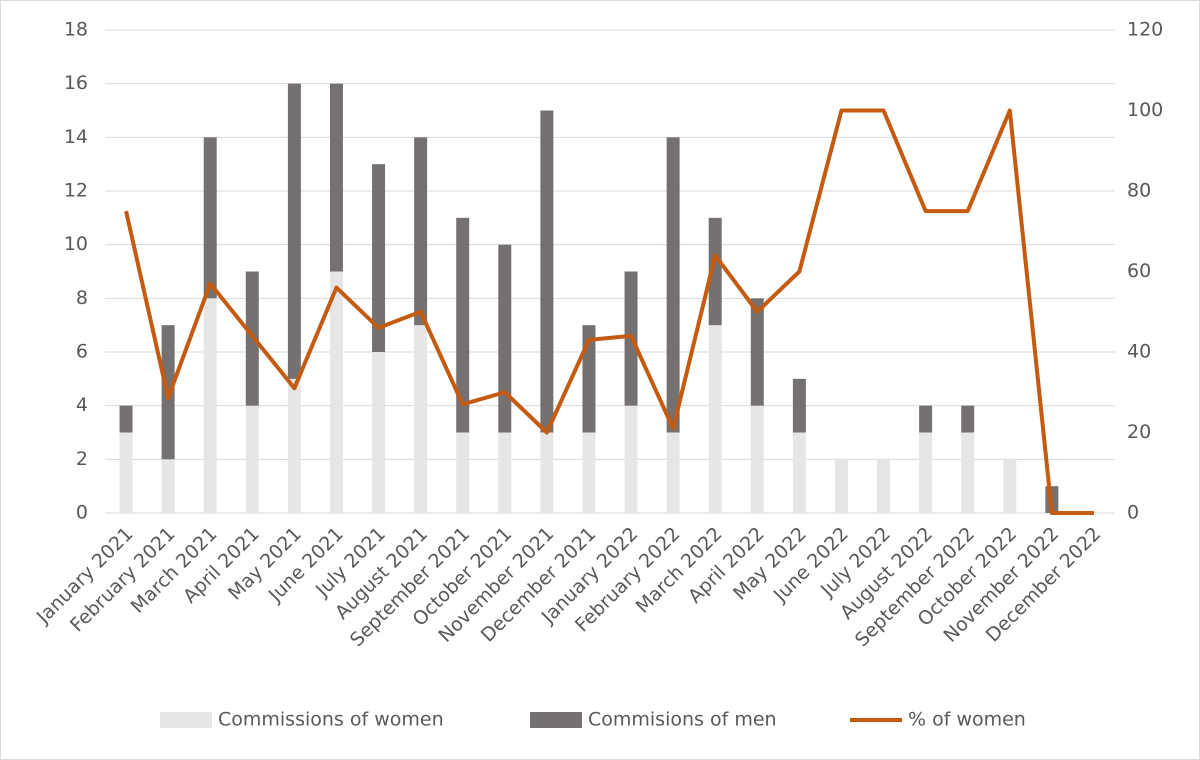  I want to click on y2-tick-label: 120, so click(1145, 30).